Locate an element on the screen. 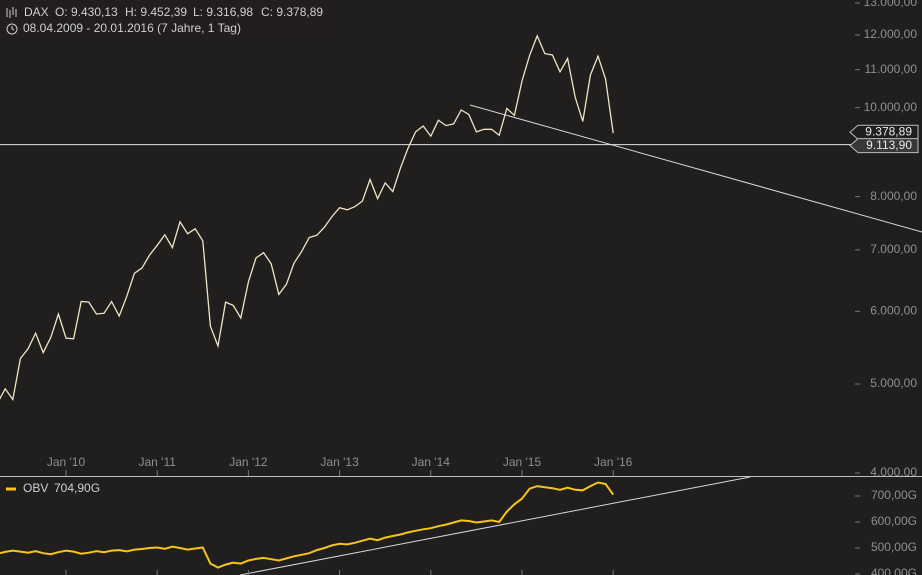 The image size is (922, 575). legend-value: 704,90G is located at coordinates (77, 488).